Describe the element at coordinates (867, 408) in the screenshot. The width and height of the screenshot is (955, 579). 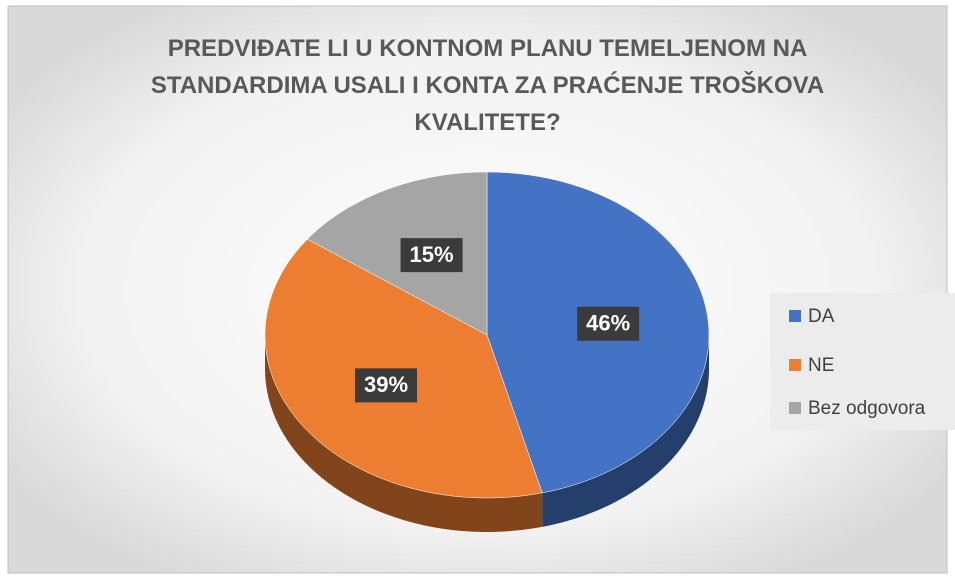
I see `legend-label: Bez odgovora` at that location.